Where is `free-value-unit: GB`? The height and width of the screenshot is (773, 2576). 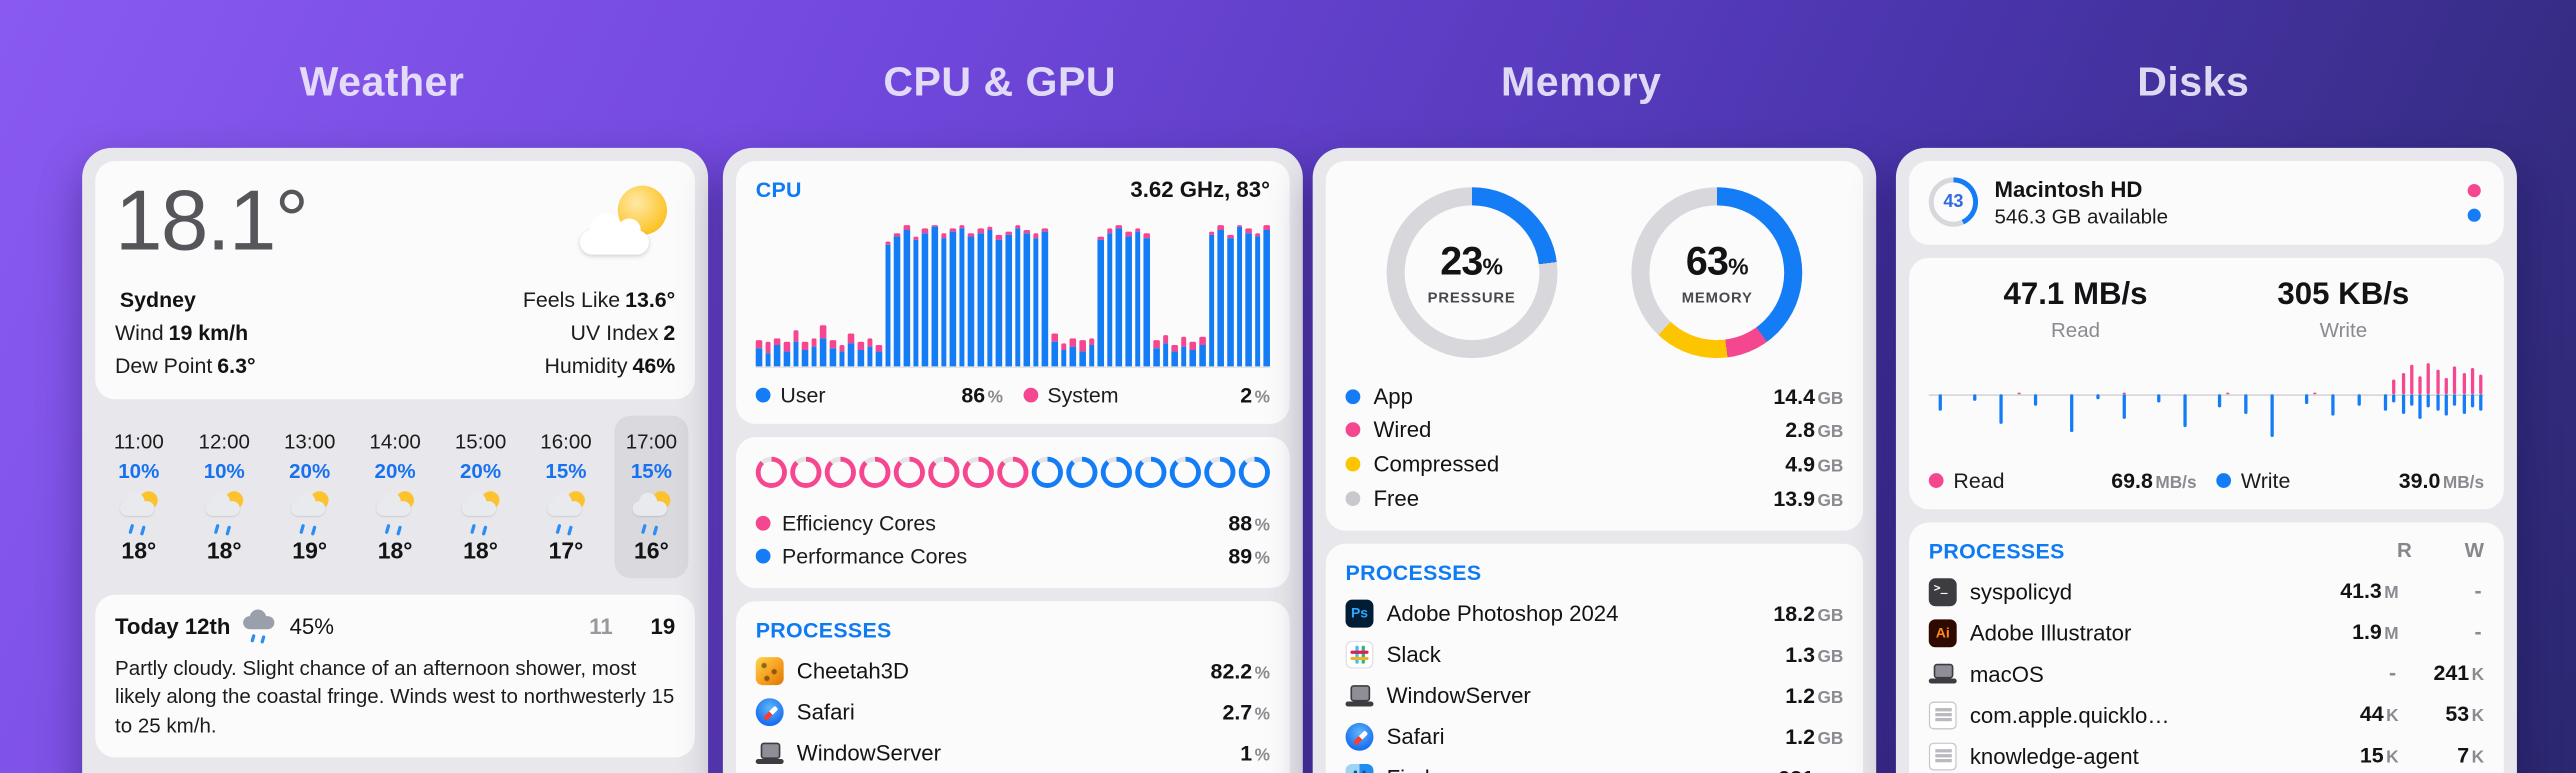 free-value-unit: GB is located at coordinates (1830, 500).